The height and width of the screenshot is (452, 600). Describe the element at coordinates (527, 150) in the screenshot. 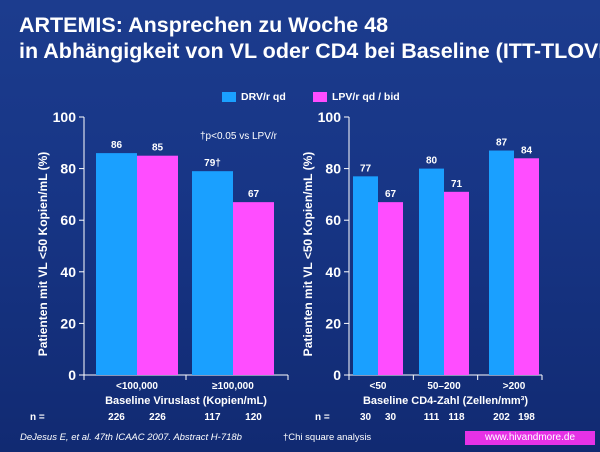

I see `bar-value-label: 84` at that location.